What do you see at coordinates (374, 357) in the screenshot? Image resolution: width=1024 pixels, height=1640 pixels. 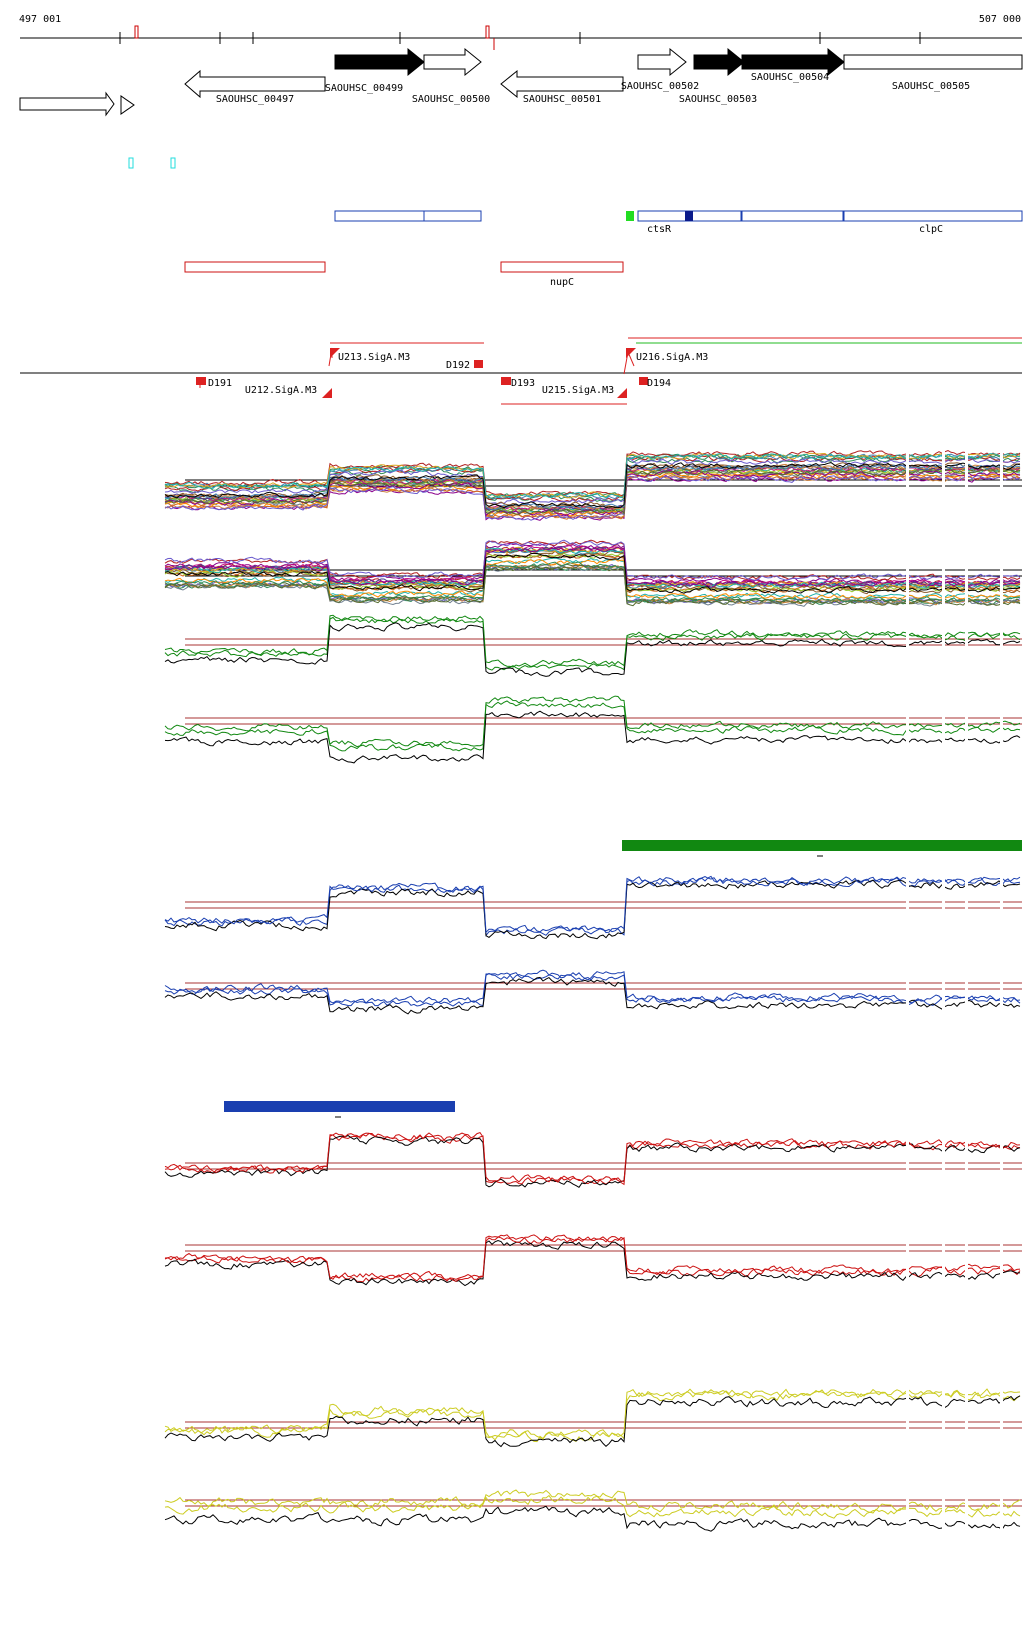 I see `up-segment-label: U213.SigA.M3` at bounding box center [374, 357].